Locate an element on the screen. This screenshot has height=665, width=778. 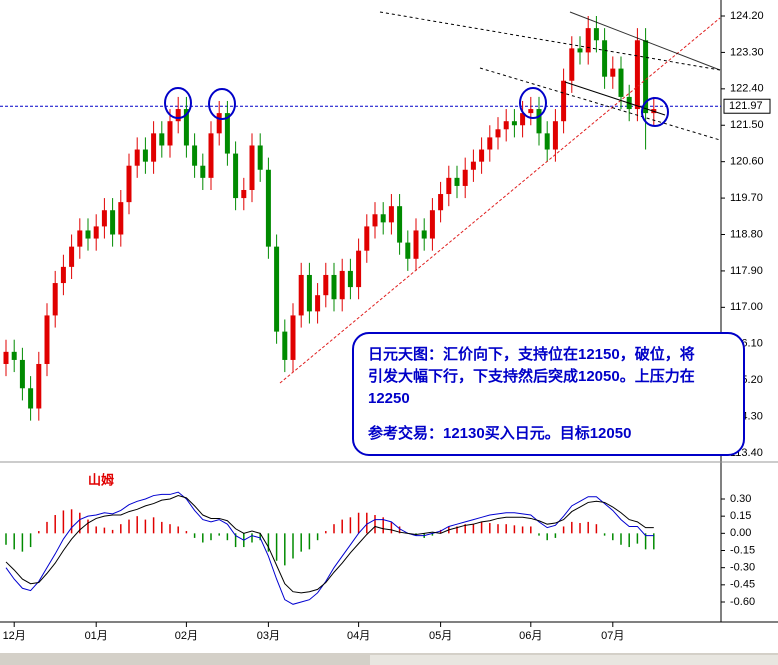
x-tick-label: 04月 is located at coordinates (358, 636).